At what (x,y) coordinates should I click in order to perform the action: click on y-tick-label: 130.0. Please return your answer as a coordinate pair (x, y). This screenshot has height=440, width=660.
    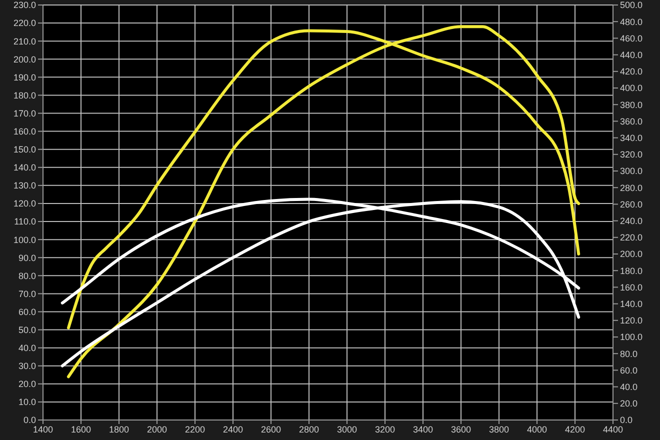
    Looking at the image, I should click on (24, 185).